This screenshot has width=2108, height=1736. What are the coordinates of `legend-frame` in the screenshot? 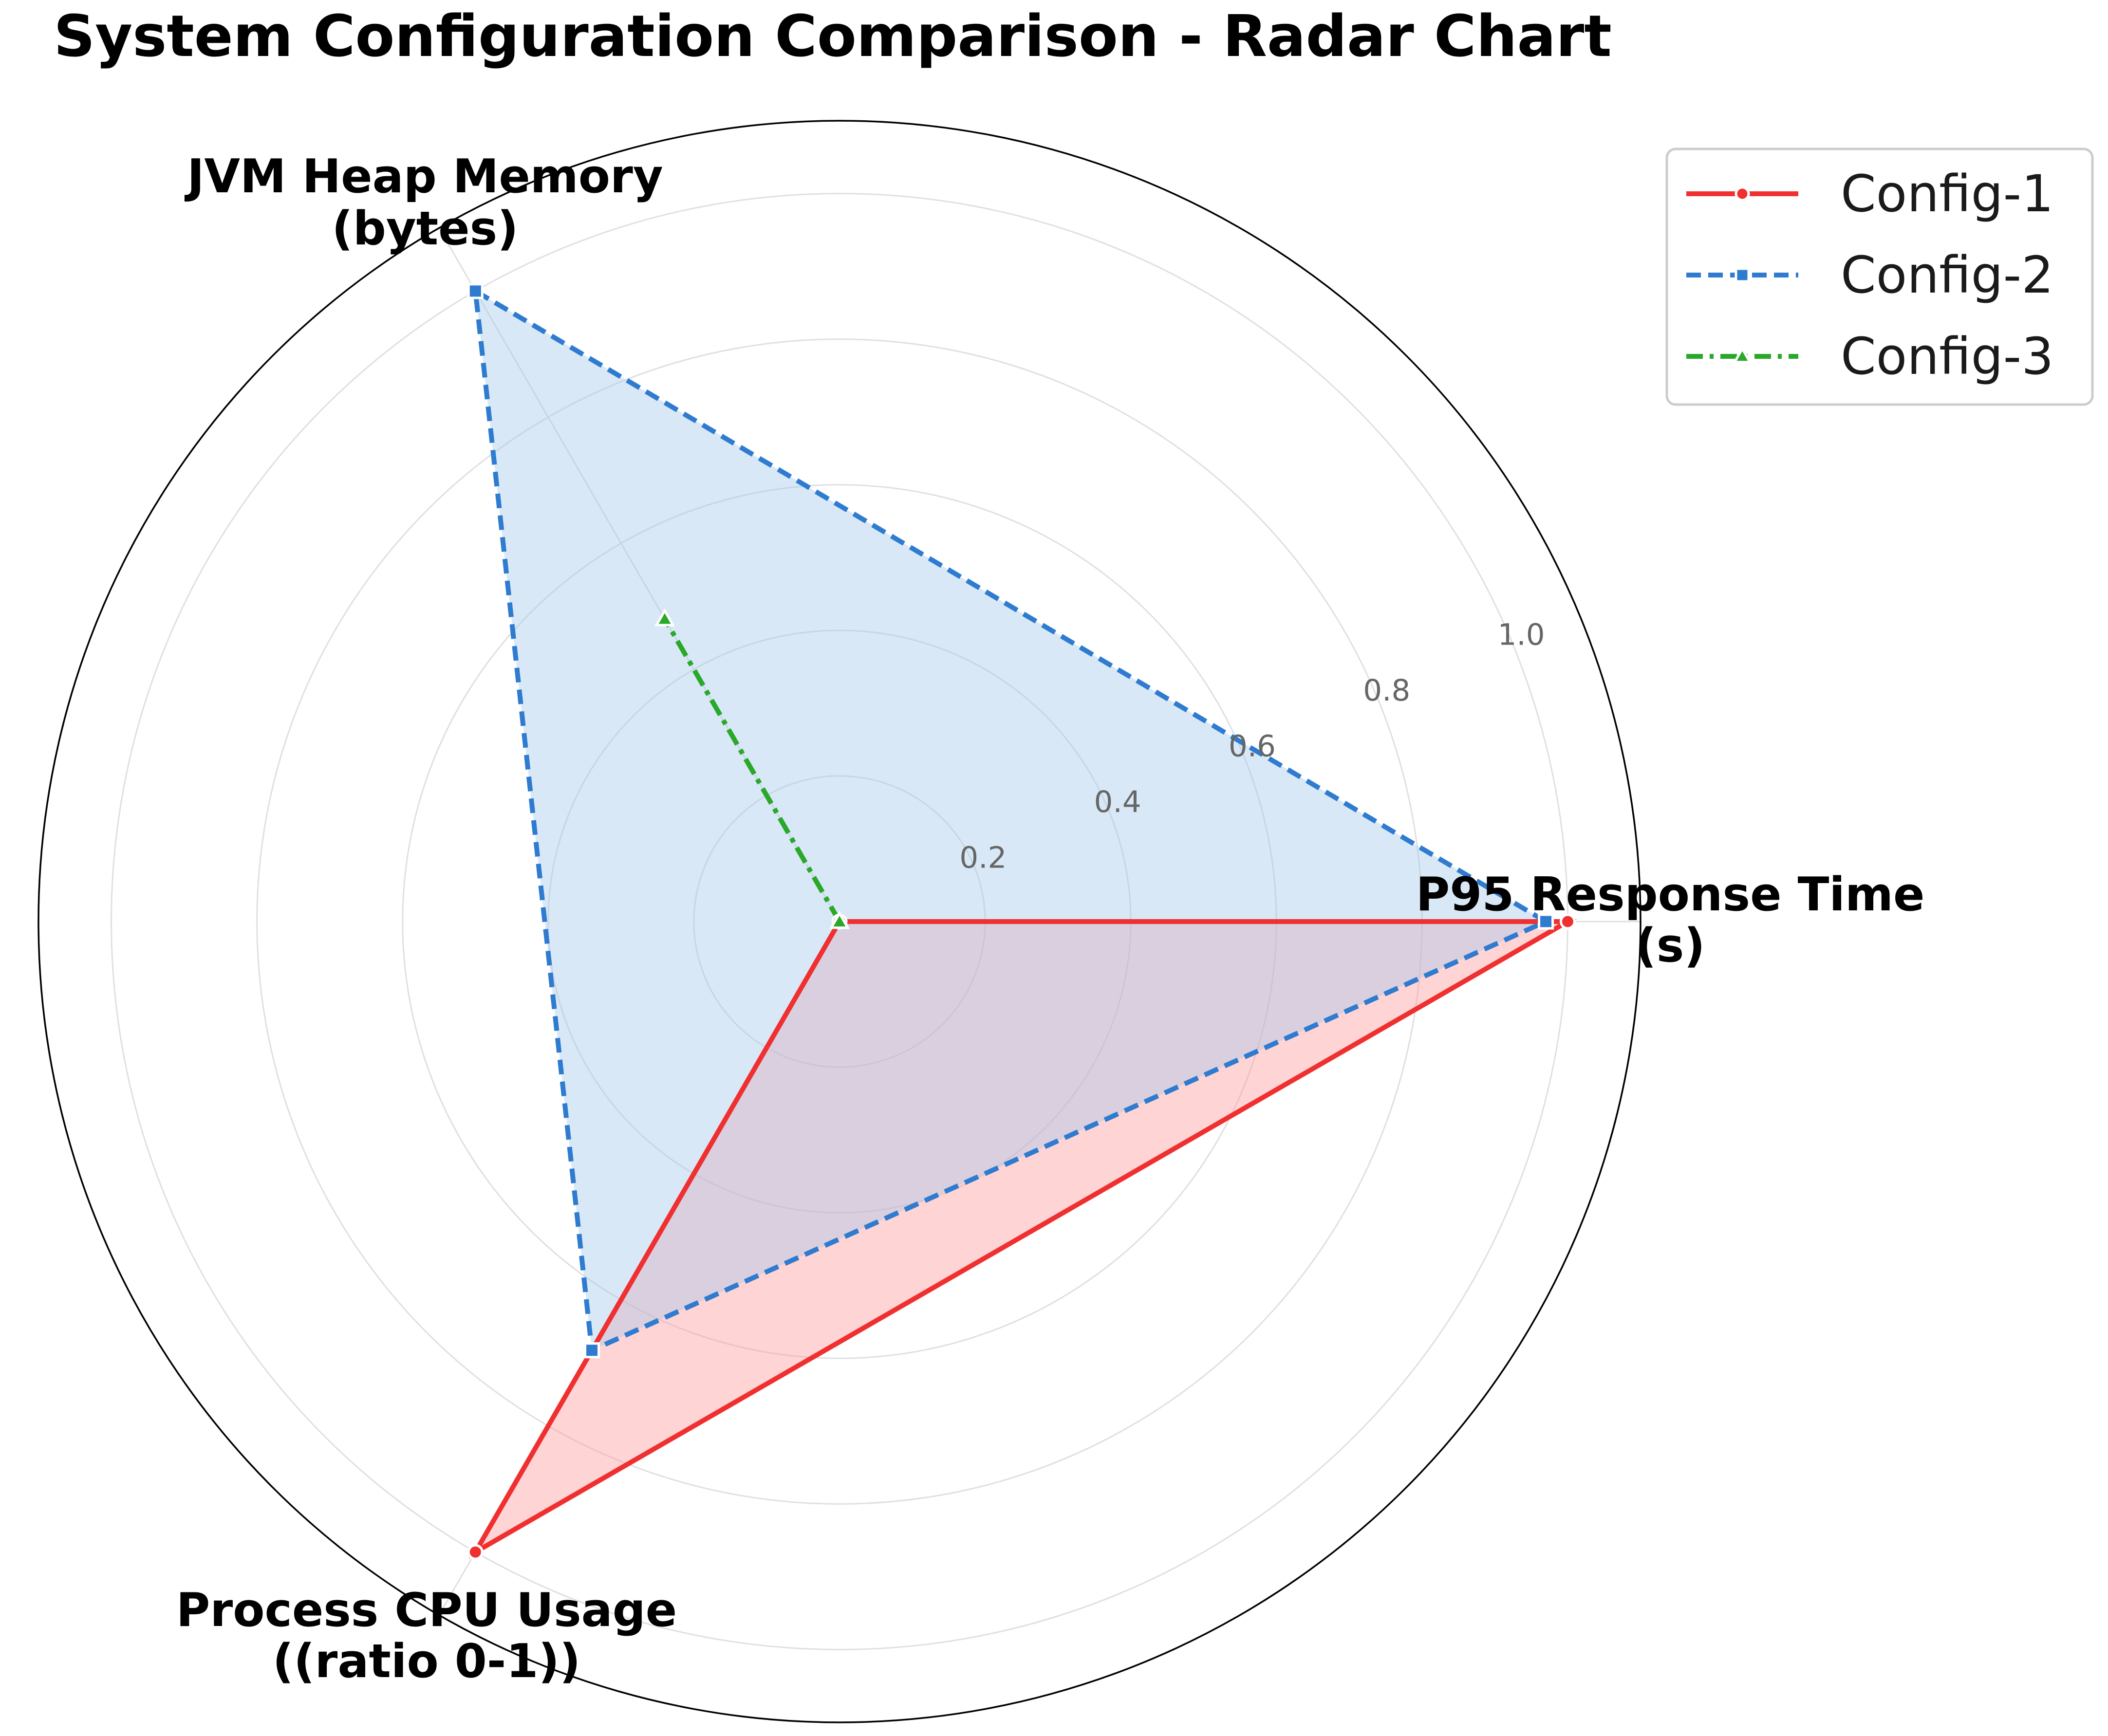 It's located at (1880, 277).